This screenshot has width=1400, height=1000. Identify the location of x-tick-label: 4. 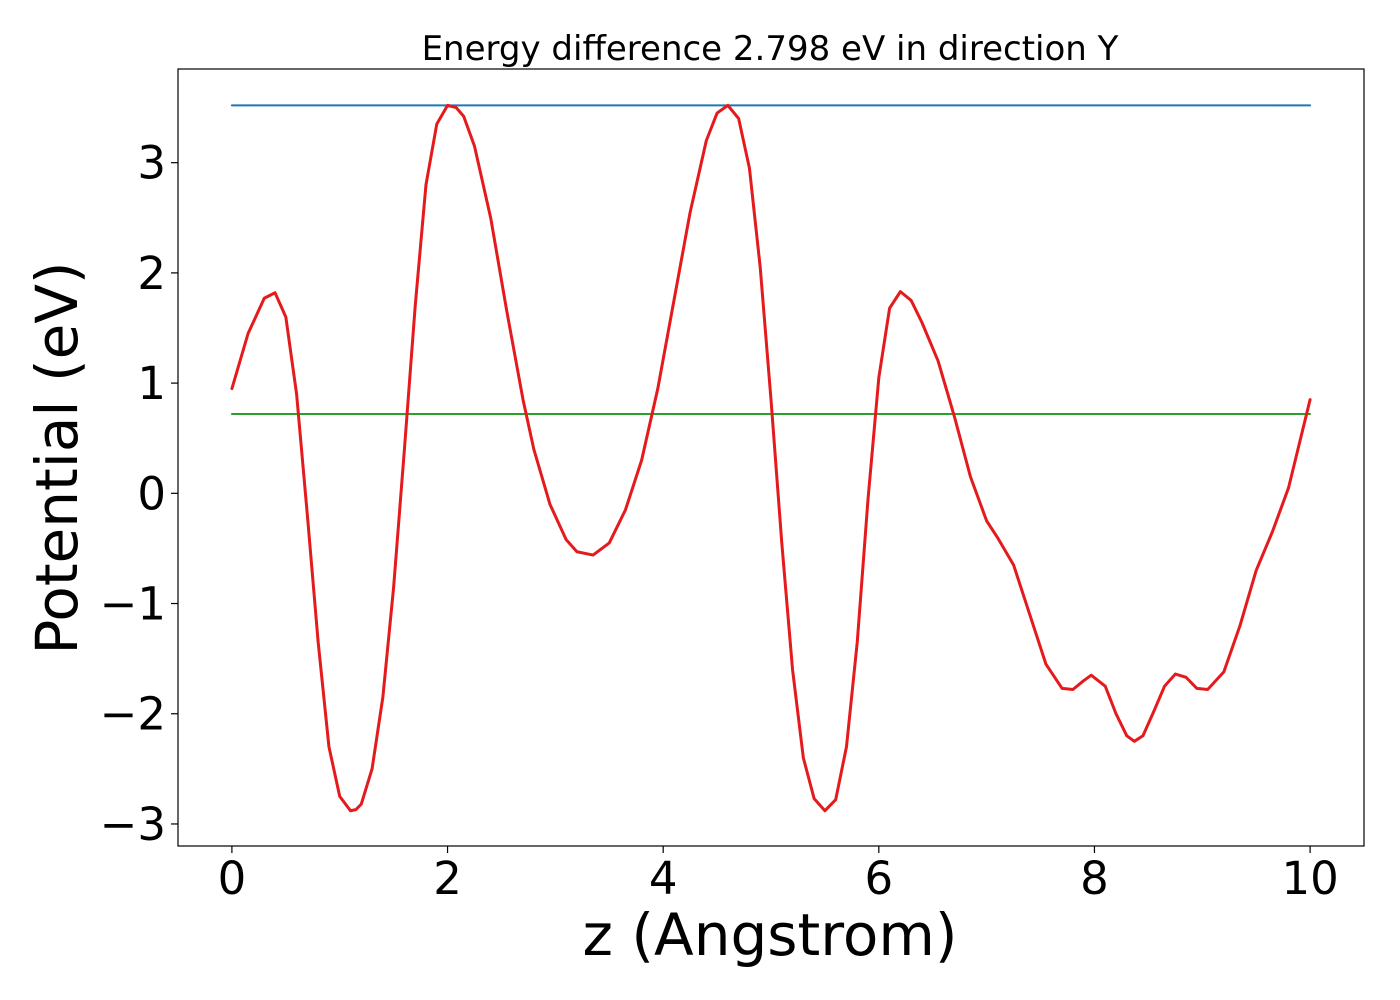
(663, 878).